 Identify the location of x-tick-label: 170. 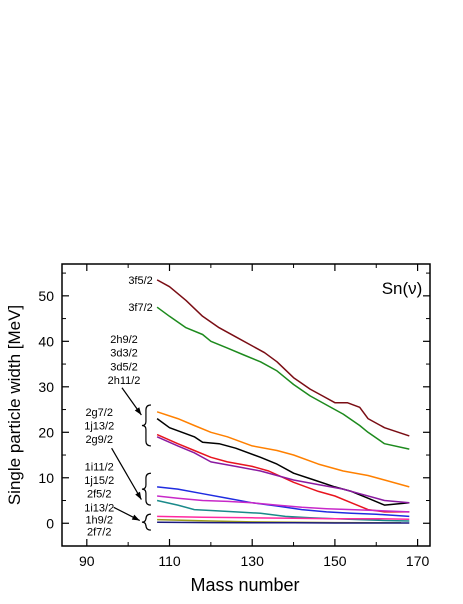
(418, 561).